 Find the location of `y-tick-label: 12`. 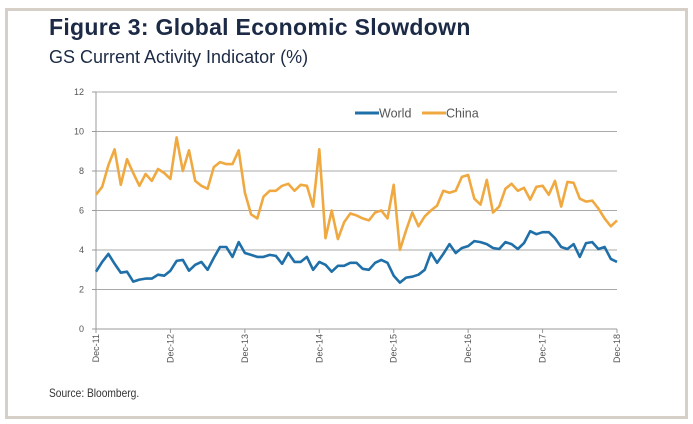

y-tick-label: 12 is located at coordinates (79, 92).